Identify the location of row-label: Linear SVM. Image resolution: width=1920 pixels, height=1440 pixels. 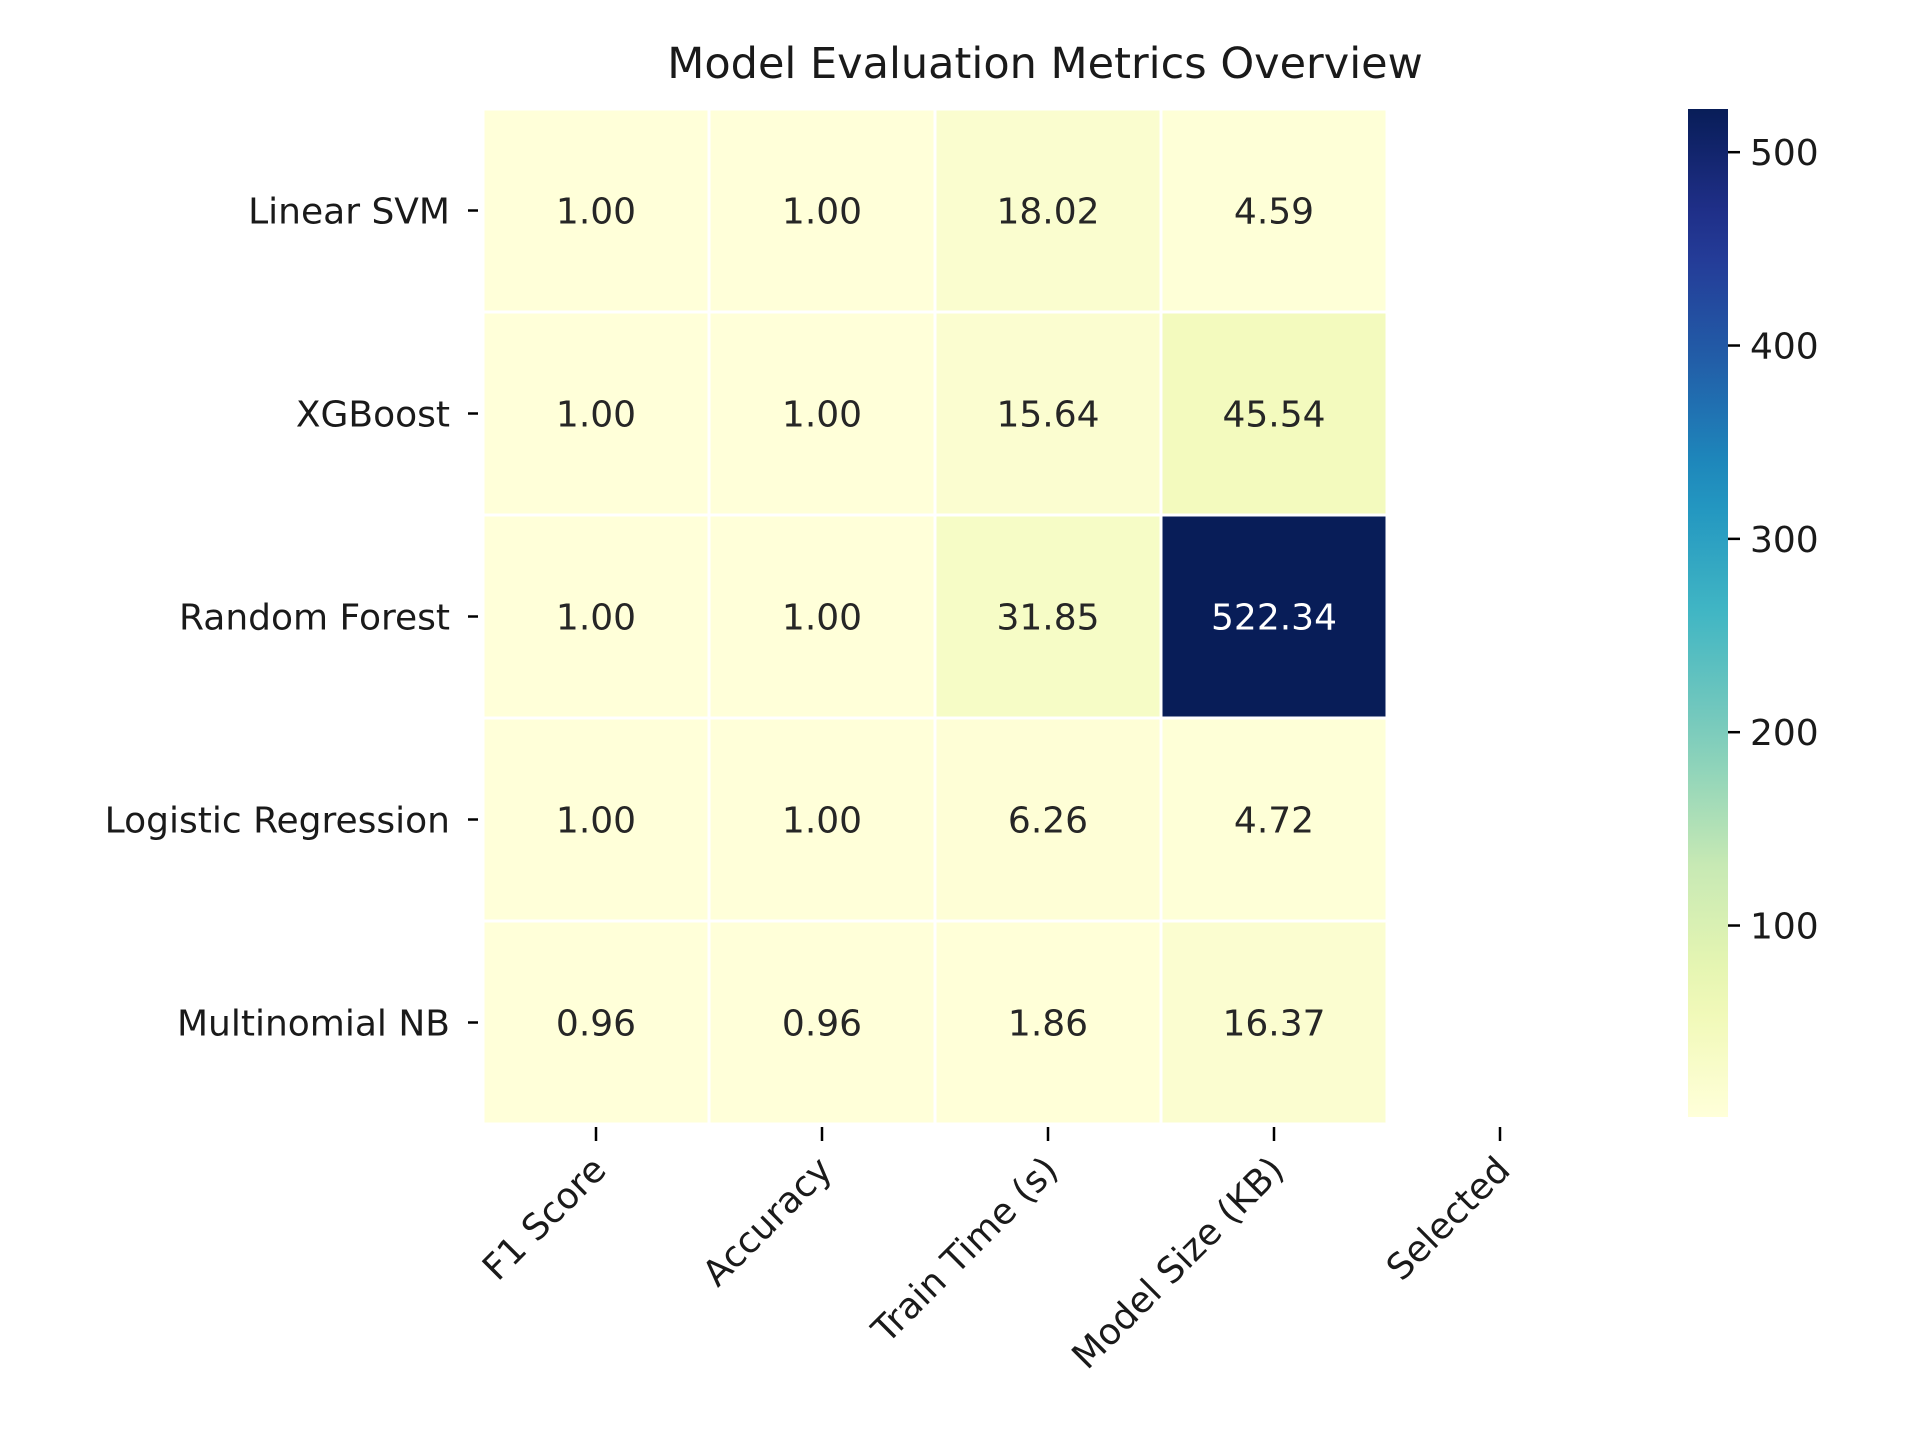
(349, 212).